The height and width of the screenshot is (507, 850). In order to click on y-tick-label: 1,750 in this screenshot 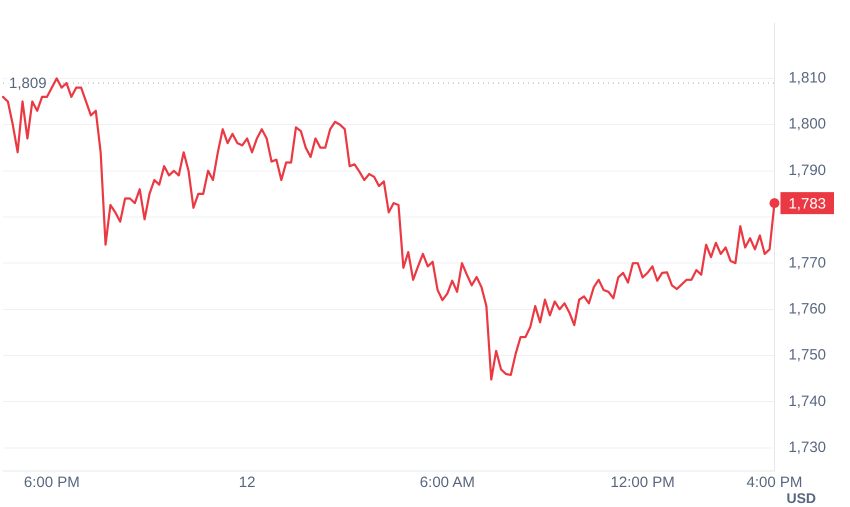, I will do `click(807, 355)`.